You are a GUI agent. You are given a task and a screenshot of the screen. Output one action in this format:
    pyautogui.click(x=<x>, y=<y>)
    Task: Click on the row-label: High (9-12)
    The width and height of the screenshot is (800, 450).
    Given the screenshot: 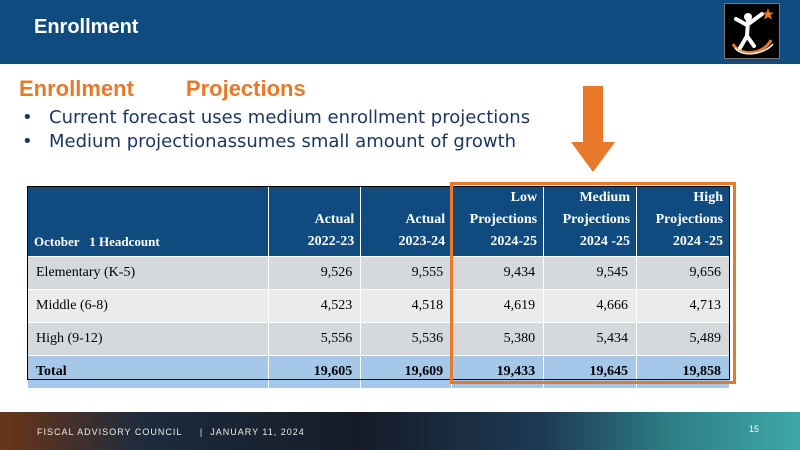 What is the action you would take?
    pyautogui.click(x=148, y=339)
    